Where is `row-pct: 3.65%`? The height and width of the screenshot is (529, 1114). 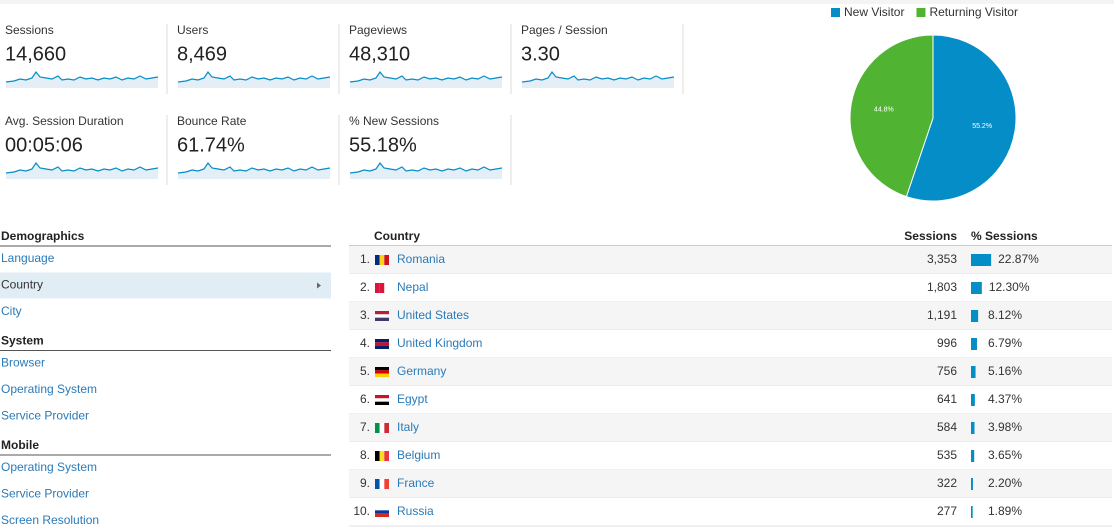 row-pct: 3.65% is located at coordinates (1005, 455).